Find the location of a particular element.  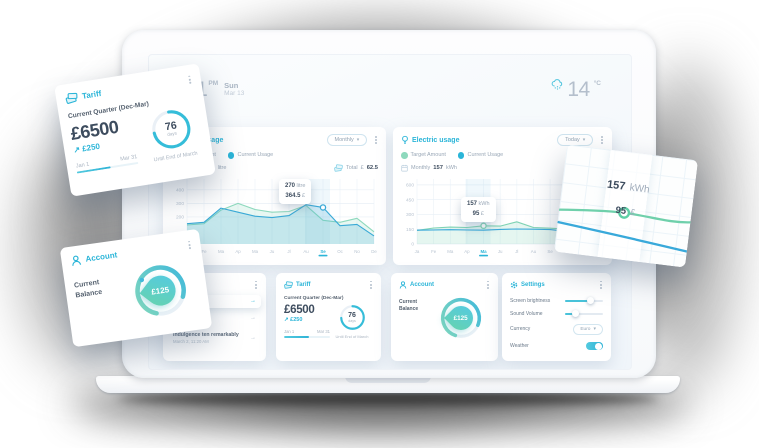

monthly-label: Monthly is located at coordinates (421, 167).